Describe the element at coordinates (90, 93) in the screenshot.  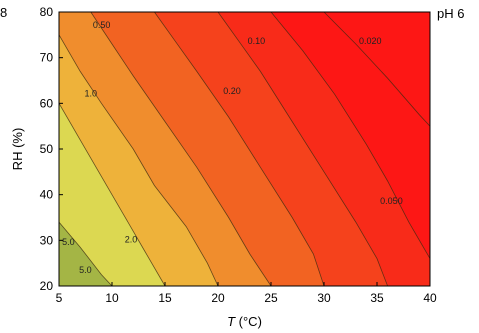
I see `contour-label: 1.0` at that location.